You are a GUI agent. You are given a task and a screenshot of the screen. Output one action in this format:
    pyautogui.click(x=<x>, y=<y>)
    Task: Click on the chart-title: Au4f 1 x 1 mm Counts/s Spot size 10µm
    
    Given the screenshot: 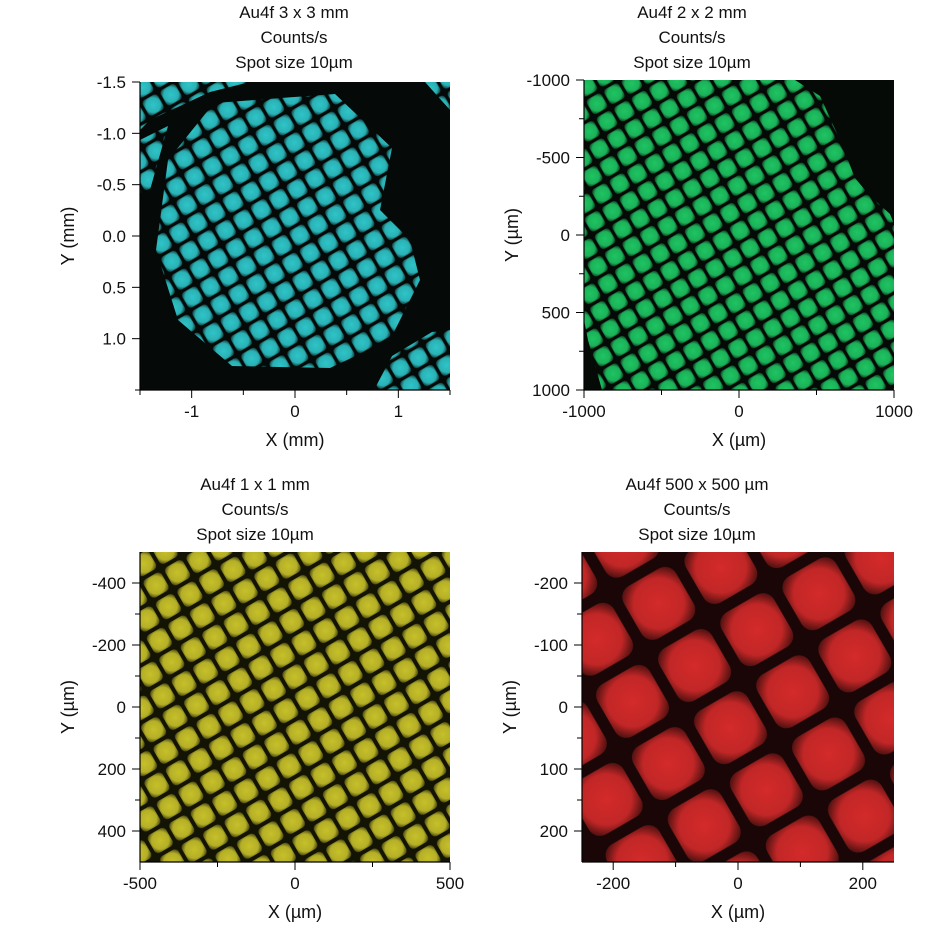 What is the action you would take?
    pyautogui.click(x=255, y=509)
    